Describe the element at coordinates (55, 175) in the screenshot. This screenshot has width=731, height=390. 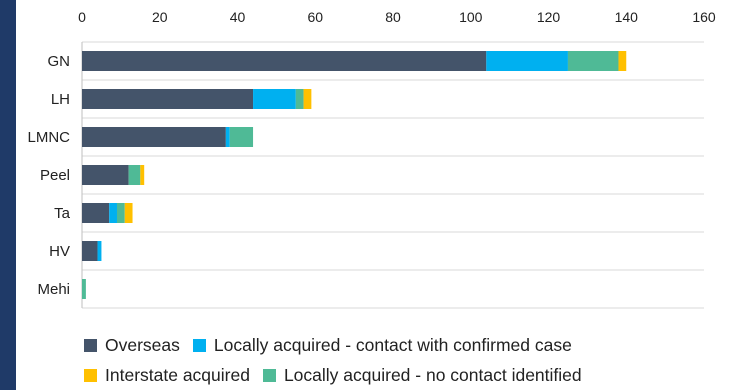
I see `category-label: Peel` at that location.